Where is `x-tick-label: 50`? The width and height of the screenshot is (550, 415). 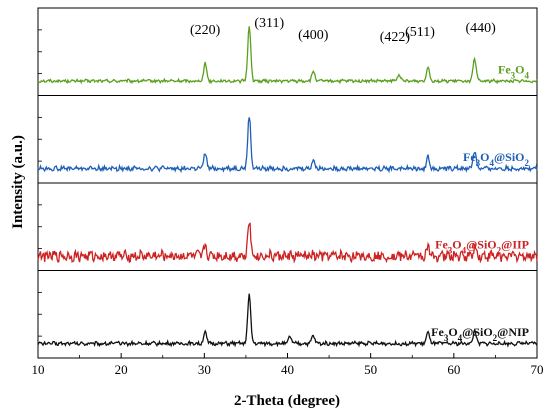
x-tick-label: 50 is located at coordinates (370, 369).